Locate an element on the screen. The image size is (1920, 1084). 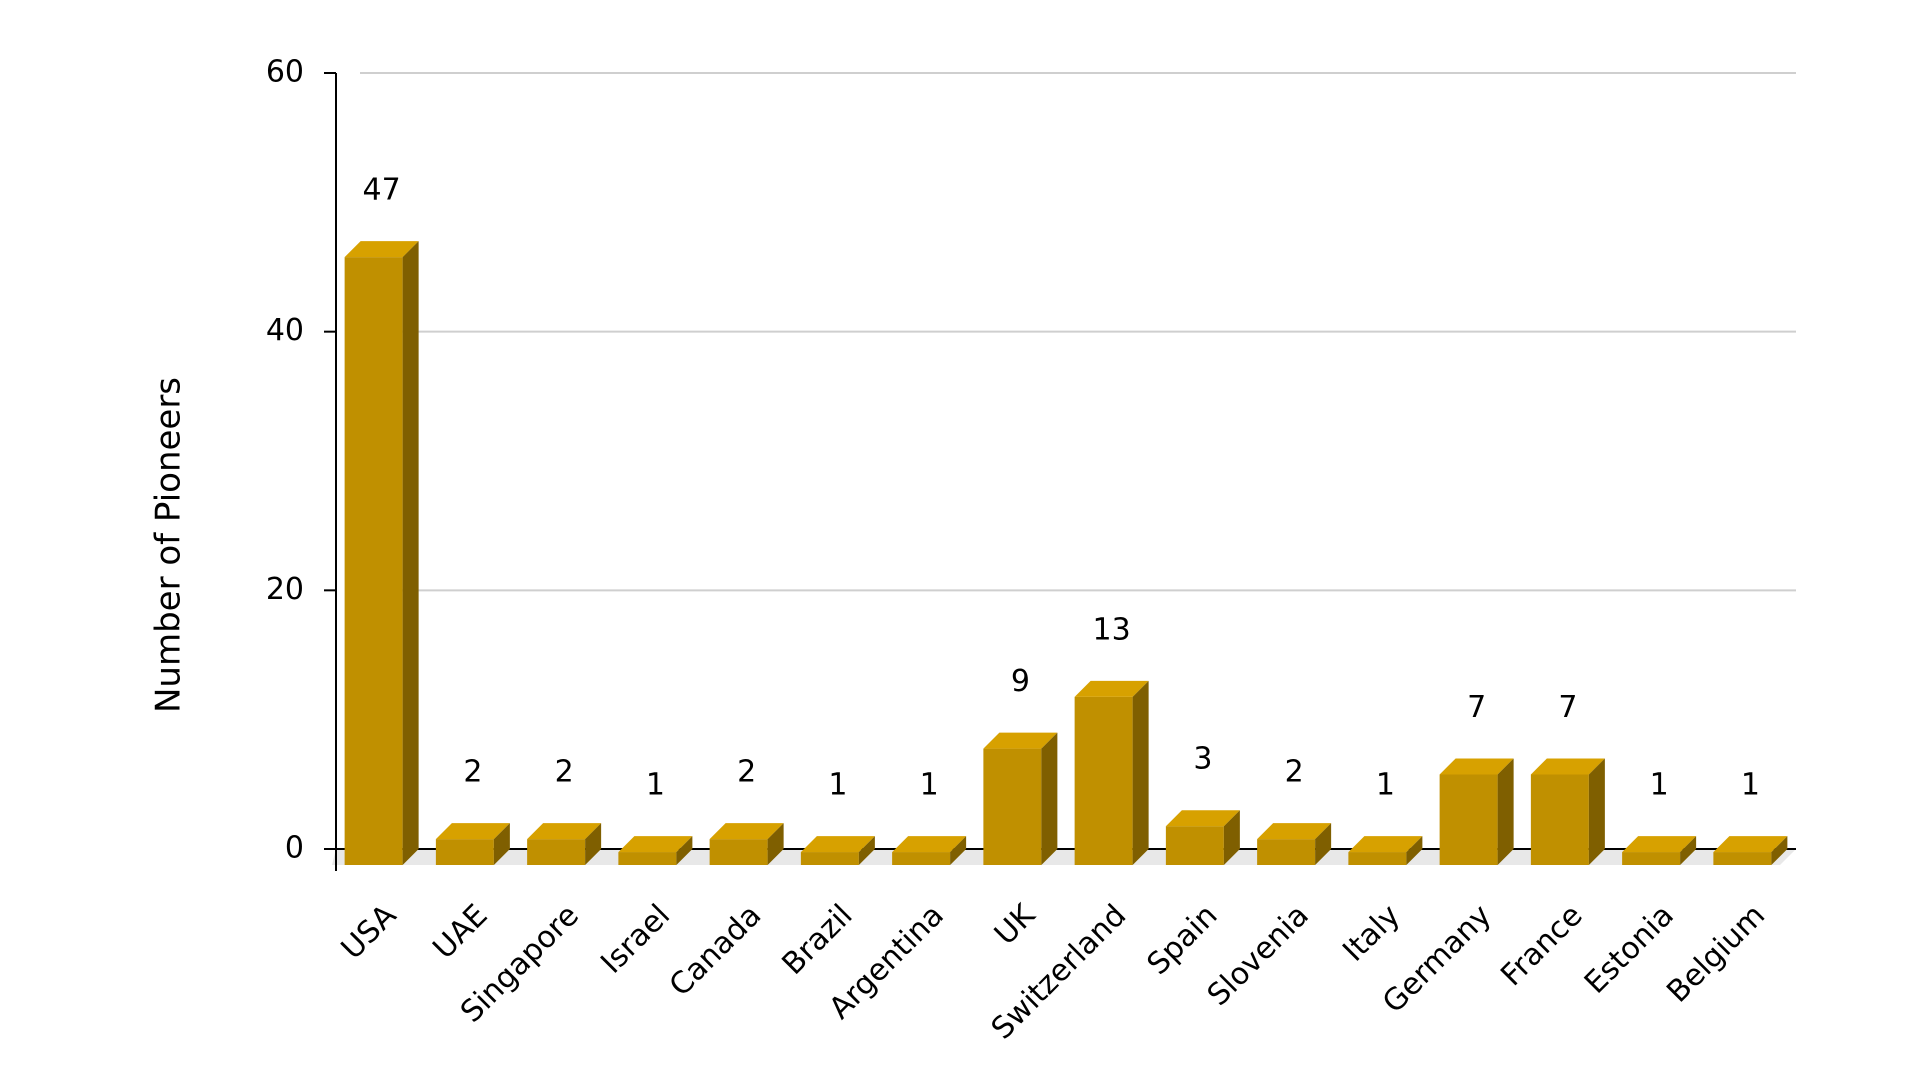
value-label: 13 is located at coordinates (1112, 629).